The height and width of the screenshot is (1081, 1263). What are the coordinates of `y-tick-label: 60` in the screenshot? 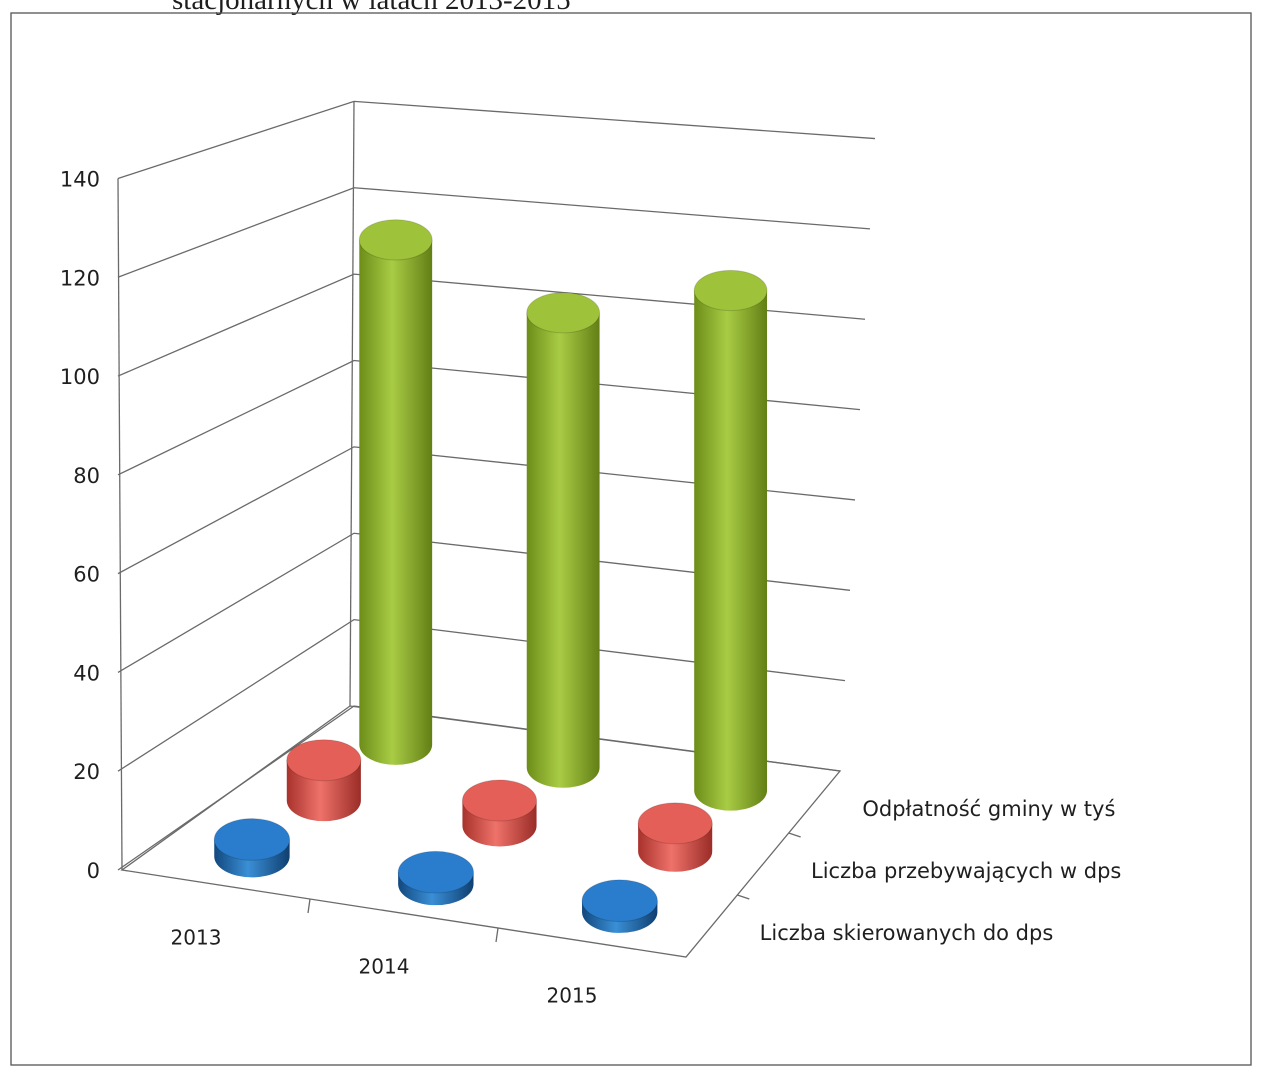 It's located at (86, 575).